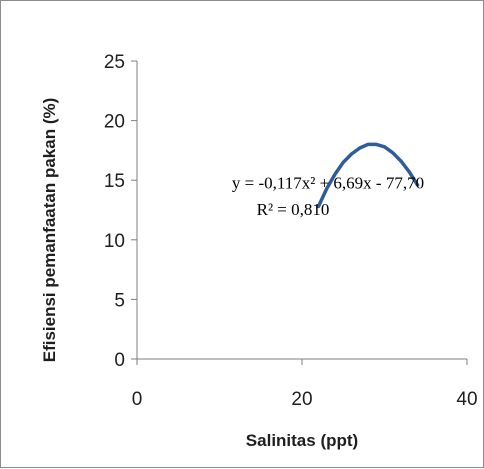 The width and height of the screenshot is (484, 469). I want to click on trendline-equation: y = -0,117x² + 6,69x - 77,70, so click(328, 183).